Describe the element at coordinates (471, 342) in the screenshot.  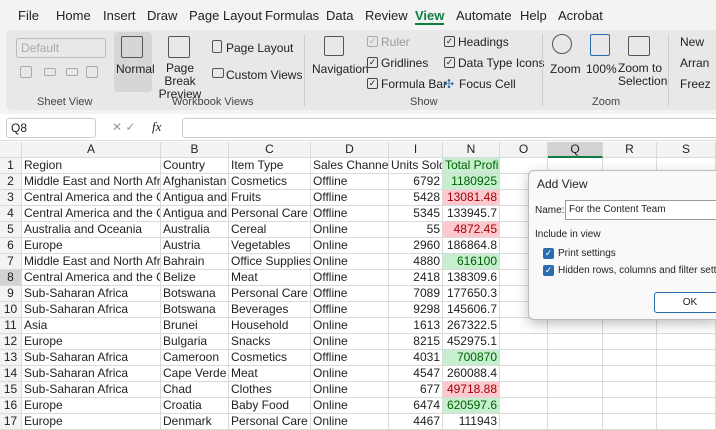
I see `cell: 452975.1` at that location.